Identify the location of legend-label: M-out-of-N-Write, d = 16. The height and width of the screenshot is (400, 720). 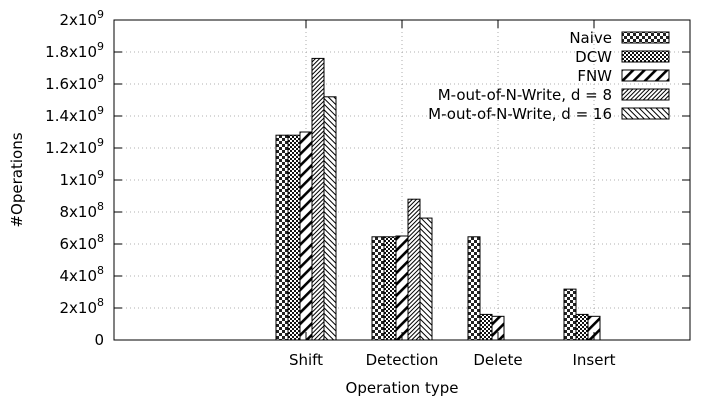
(520, 114).